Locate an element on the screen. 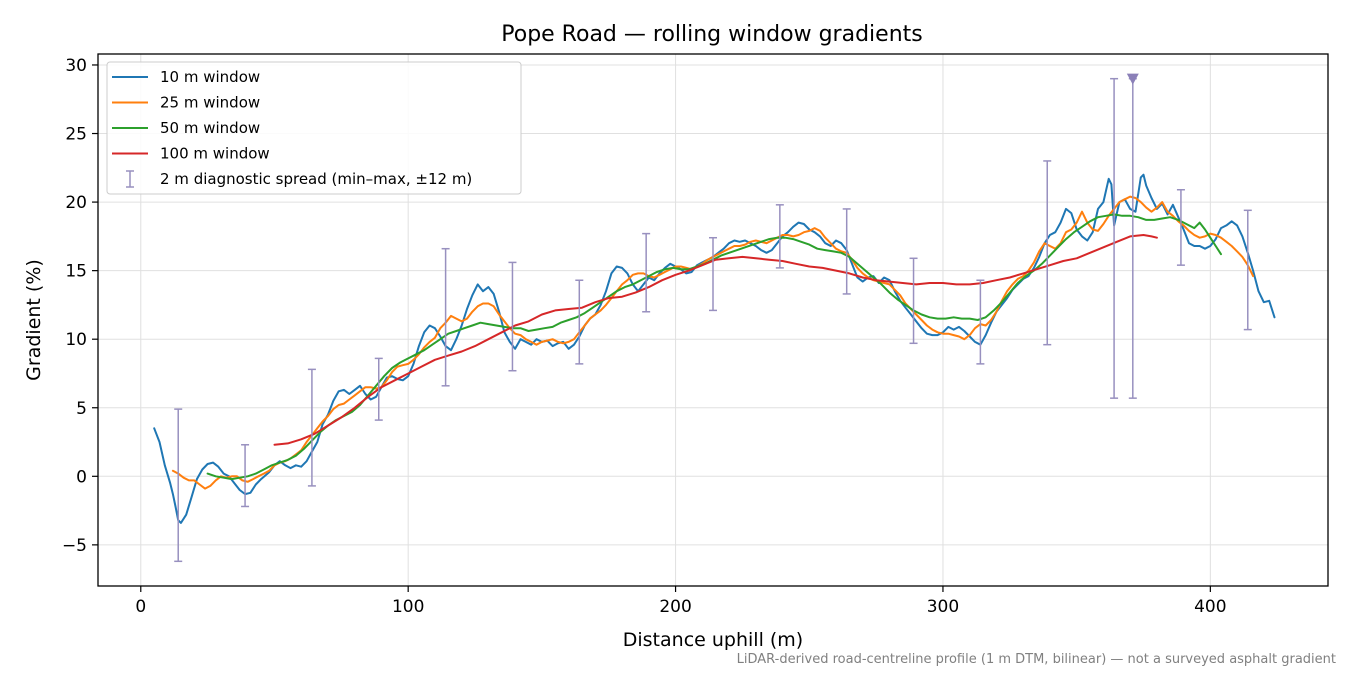 Image resolution: width=1350 pixels, height=675 pixels. legend-label: 100 m window is located at coordinates (215, 154).